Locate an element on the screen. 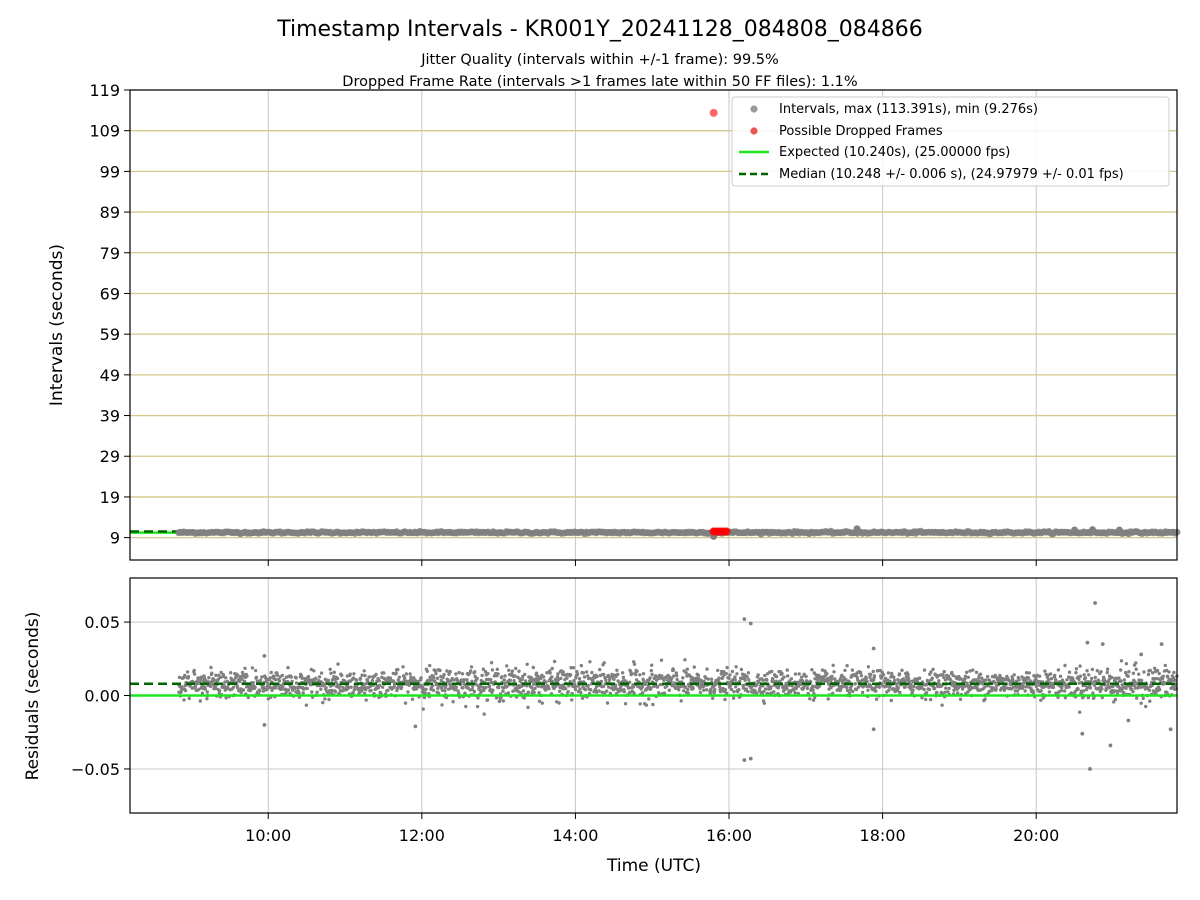 The height and width of the screenshot is (900, 1200). intervals-y-tick-label: 109 is located at coordinates (104, 131).